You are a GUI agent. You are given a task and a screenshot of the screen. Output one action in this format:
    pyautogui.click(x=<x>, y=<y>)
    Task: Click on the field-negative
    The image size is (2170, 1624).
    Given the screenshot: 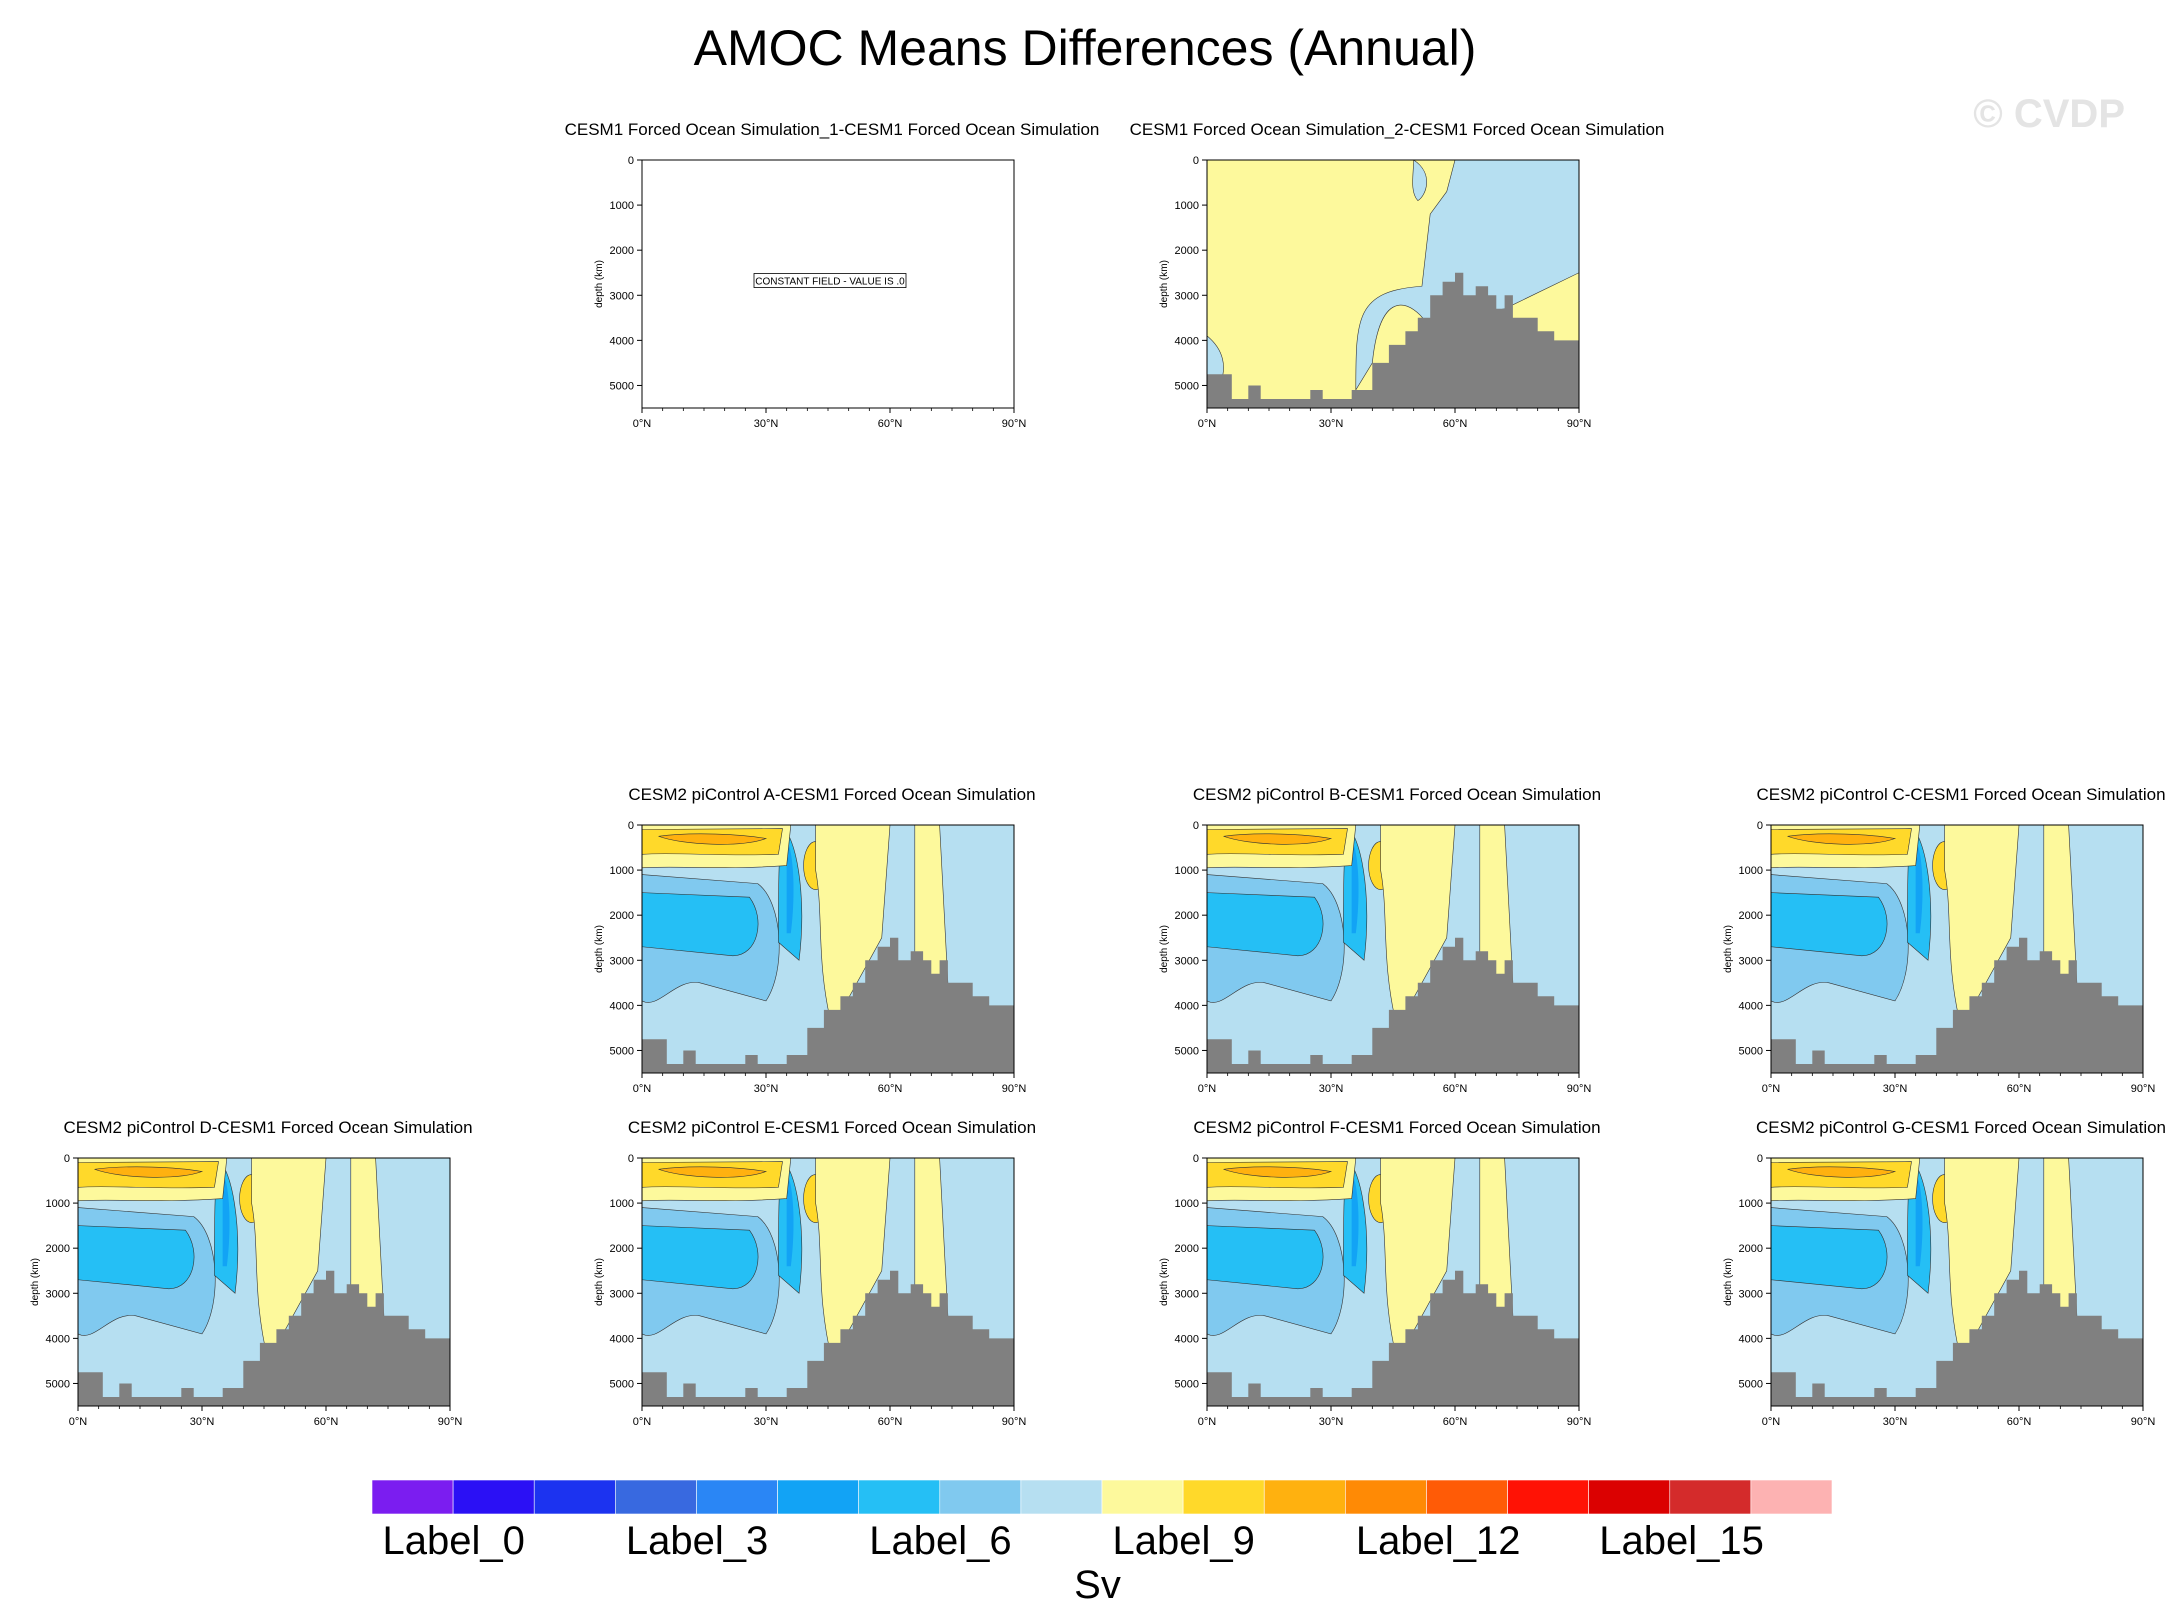 What is the action you would take?
    pyautogui.click(x=1467, y=276)
    